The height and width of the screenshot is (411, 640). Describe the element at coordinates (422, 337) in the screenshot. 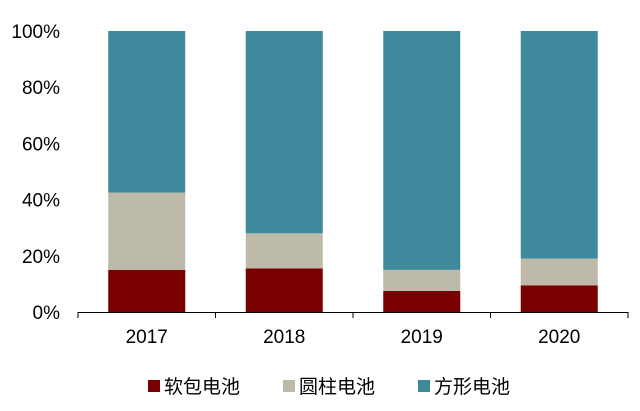

I see `x-tick-label: 2019` at that location.